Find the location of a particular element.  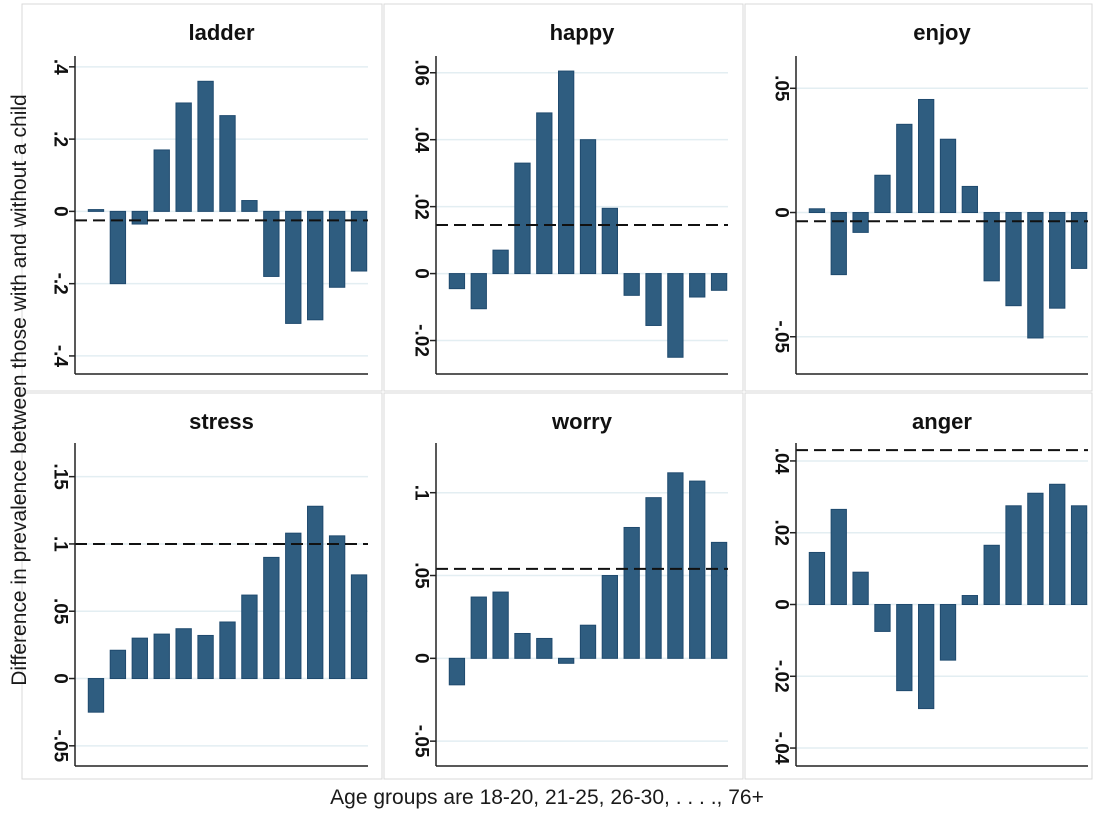

y-tick-label: .4 is located at coordinates (59, 67).